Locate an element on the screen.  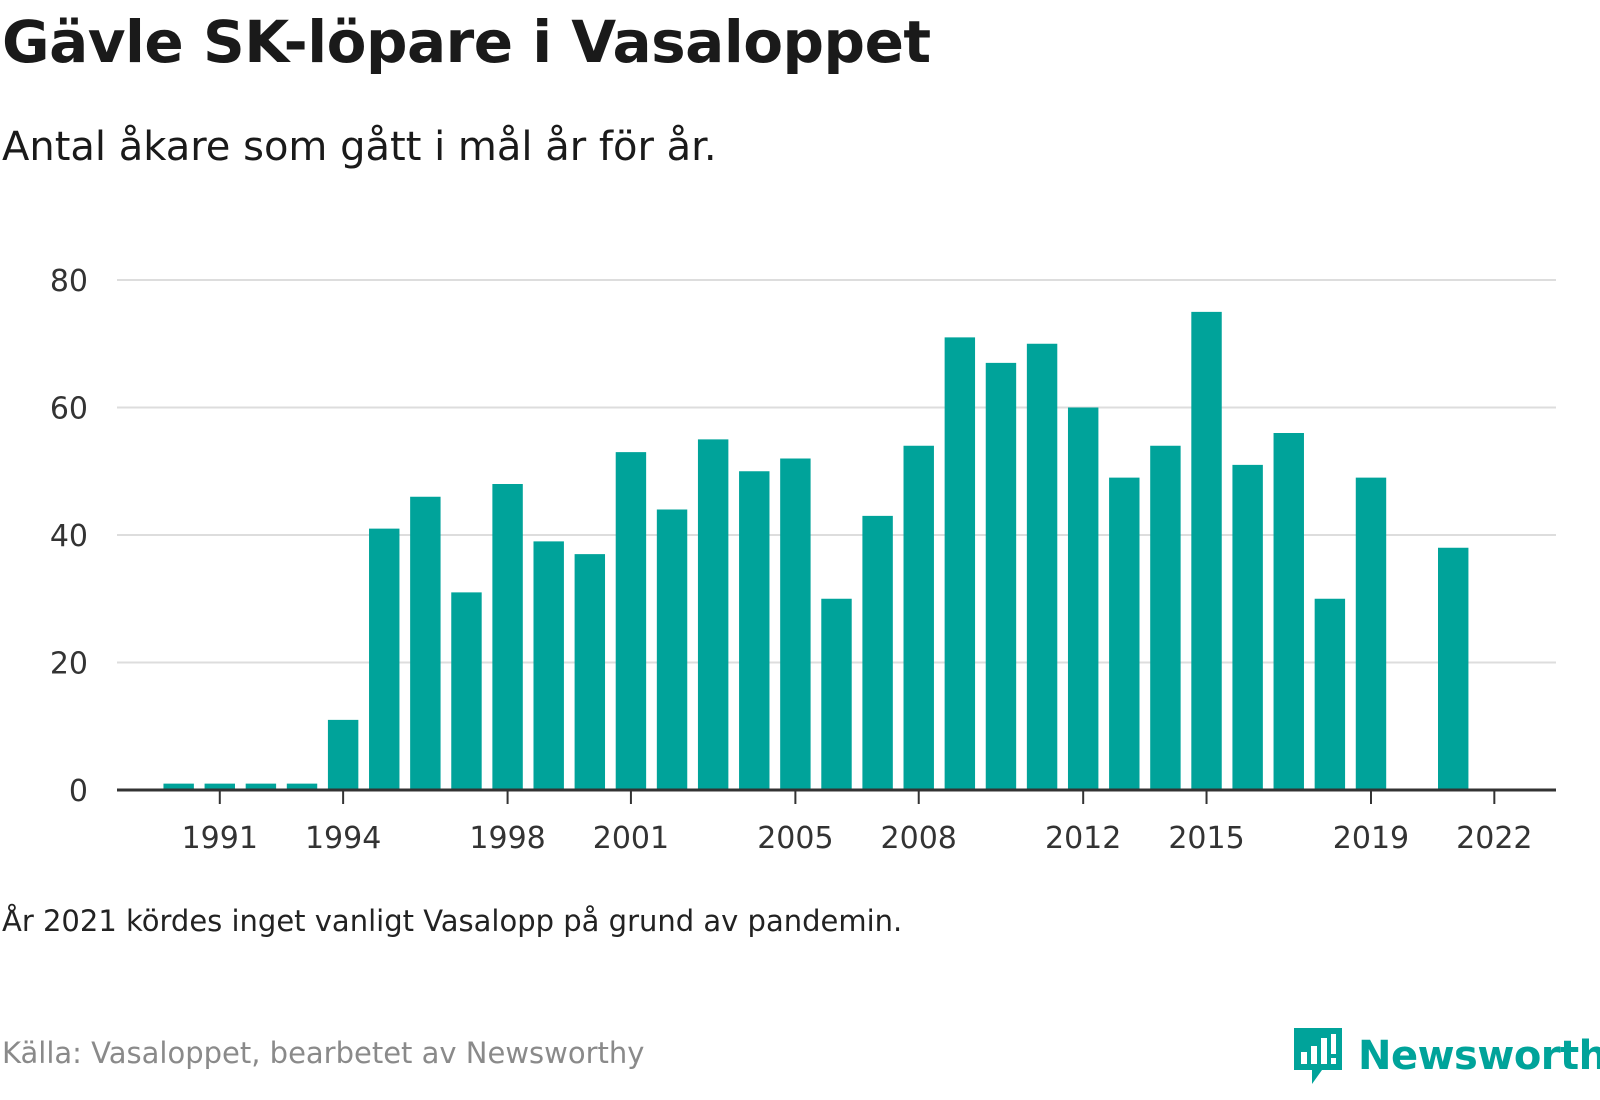
y-tick-label: 20 is located at coordinates (69, 664).